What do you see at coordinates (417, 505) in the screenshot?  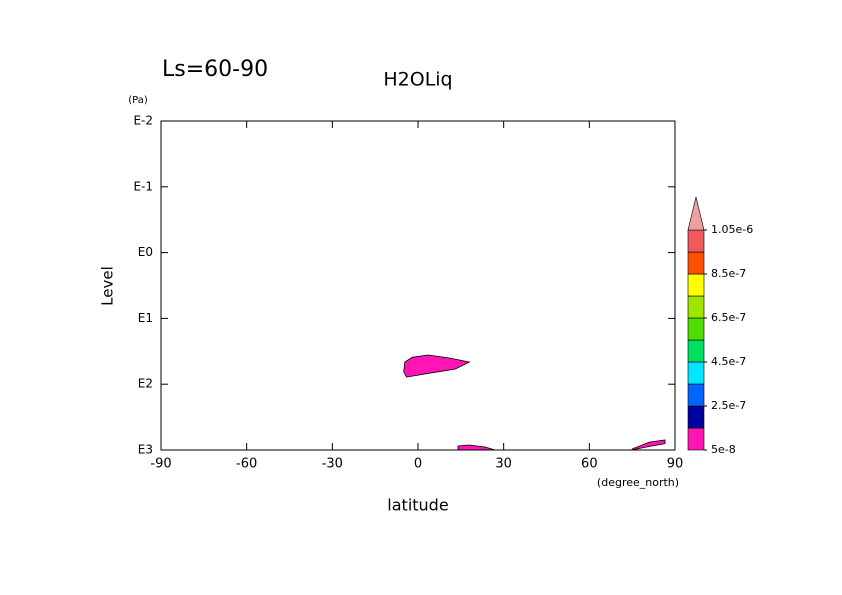 I see `x-axis-label: latitude` at bounding box center [417, 505].